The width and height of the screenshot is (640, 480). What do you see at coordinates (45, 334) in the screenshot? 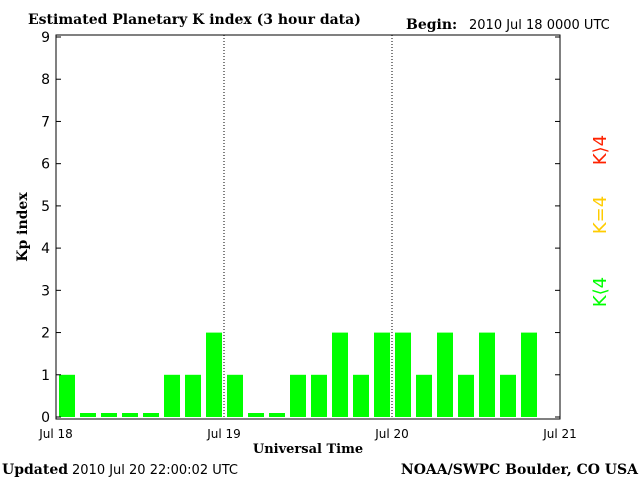
I see `y-tick-label-2: 2` at bounding box center [45, 334].